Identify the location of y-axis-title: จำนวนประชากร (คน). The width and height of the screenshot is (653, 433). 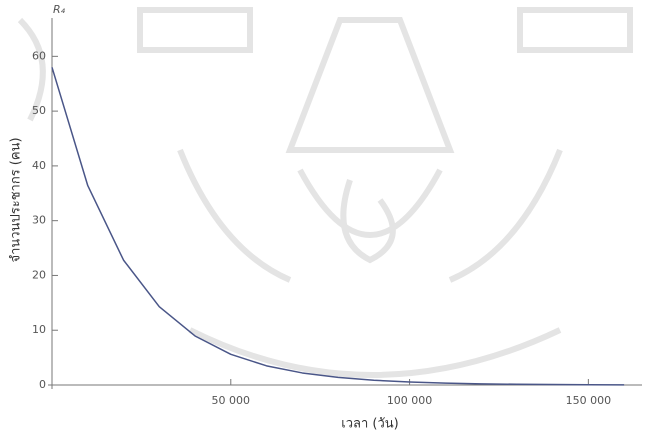
(16, 199).